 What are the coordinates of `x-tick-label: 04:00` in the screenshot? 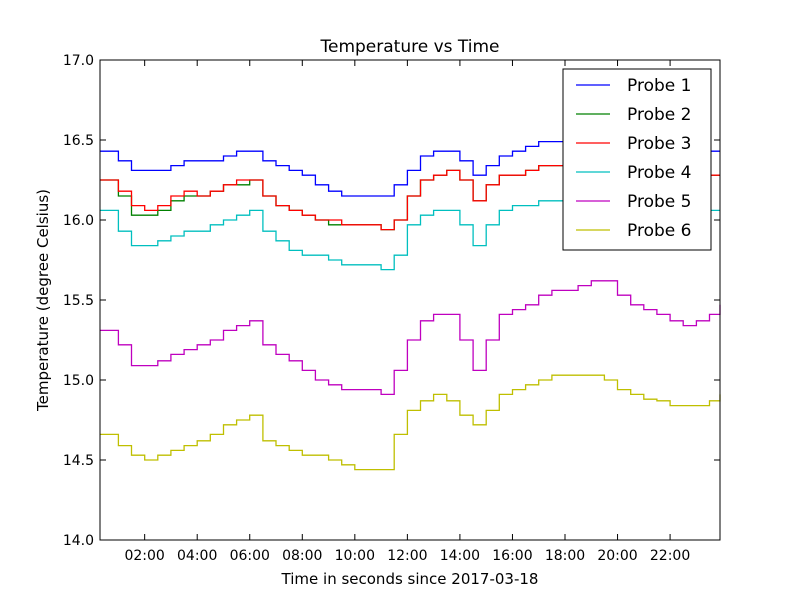 It's located at (197, 556).